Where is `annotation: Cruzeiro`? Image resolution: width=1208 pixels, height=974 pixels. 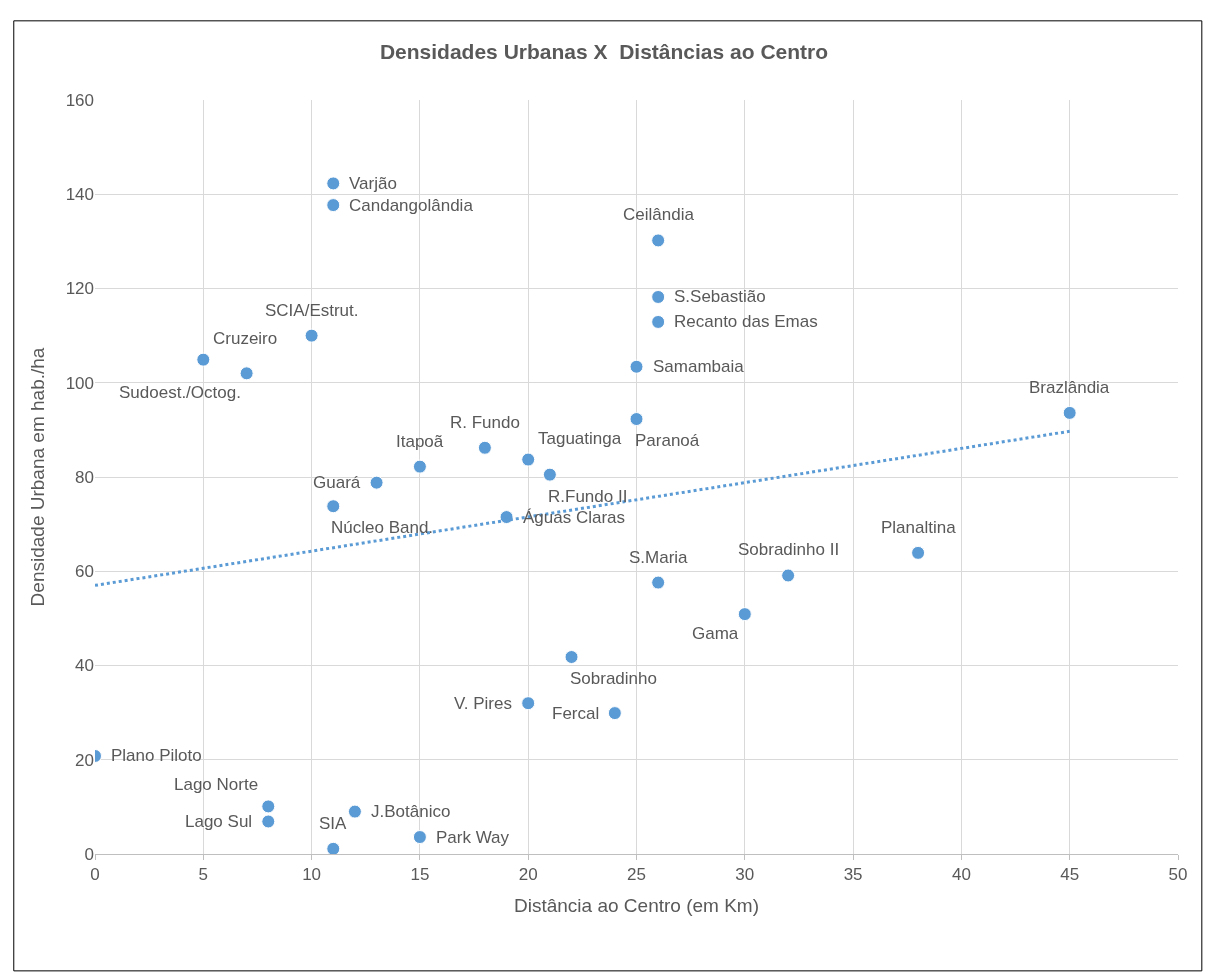 annotation: Cruzeiro is located at coordinates (245, 338).